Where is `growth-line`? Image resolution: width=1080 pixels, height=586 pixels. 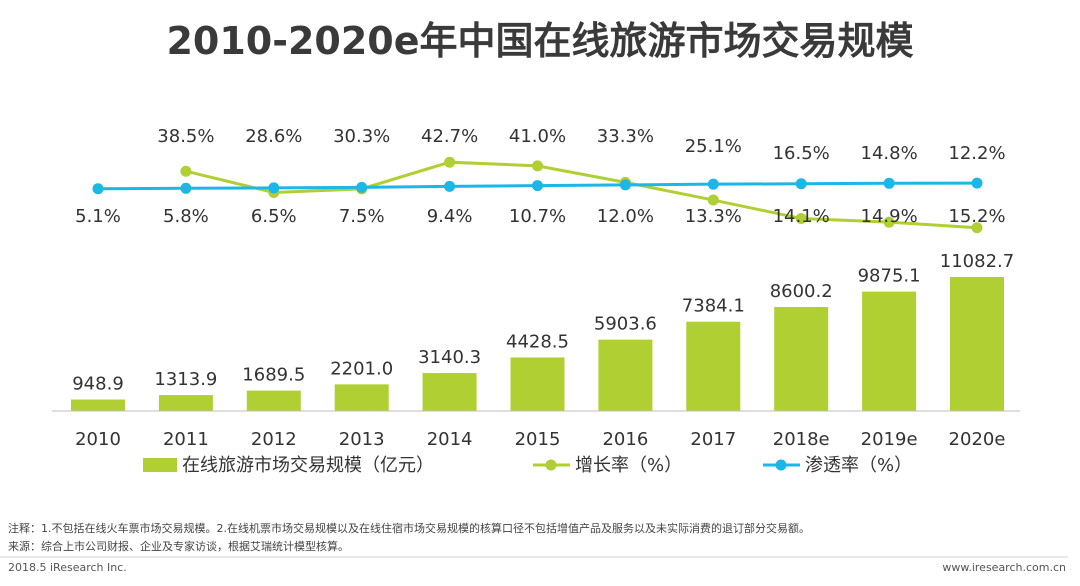
growth-line is located at coordinates (581, 195).